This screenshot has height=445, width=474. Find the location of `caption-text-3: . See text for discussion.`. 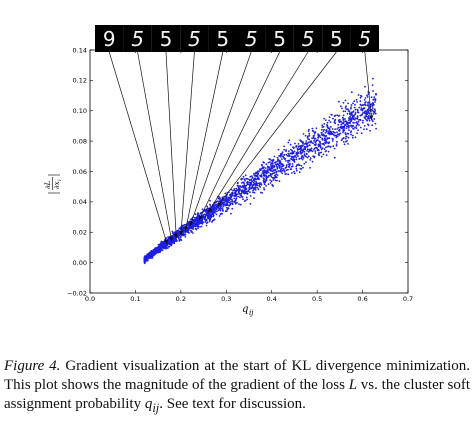

caption-text-3: . See text for discussion. is located at coordinates (232, 404).